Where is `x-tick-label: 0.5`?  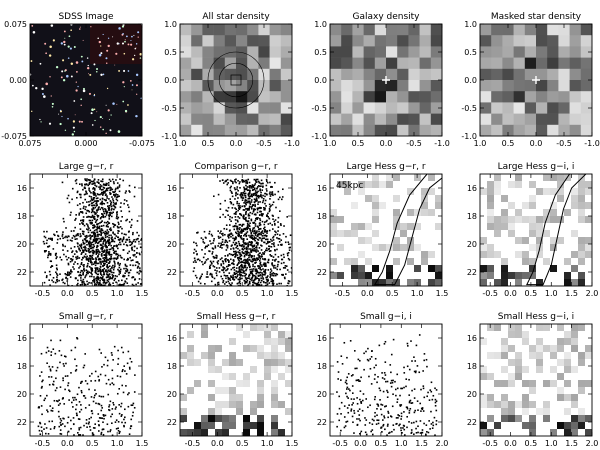 x-tick-label: 0.5 is located at coordinates (208, 143).